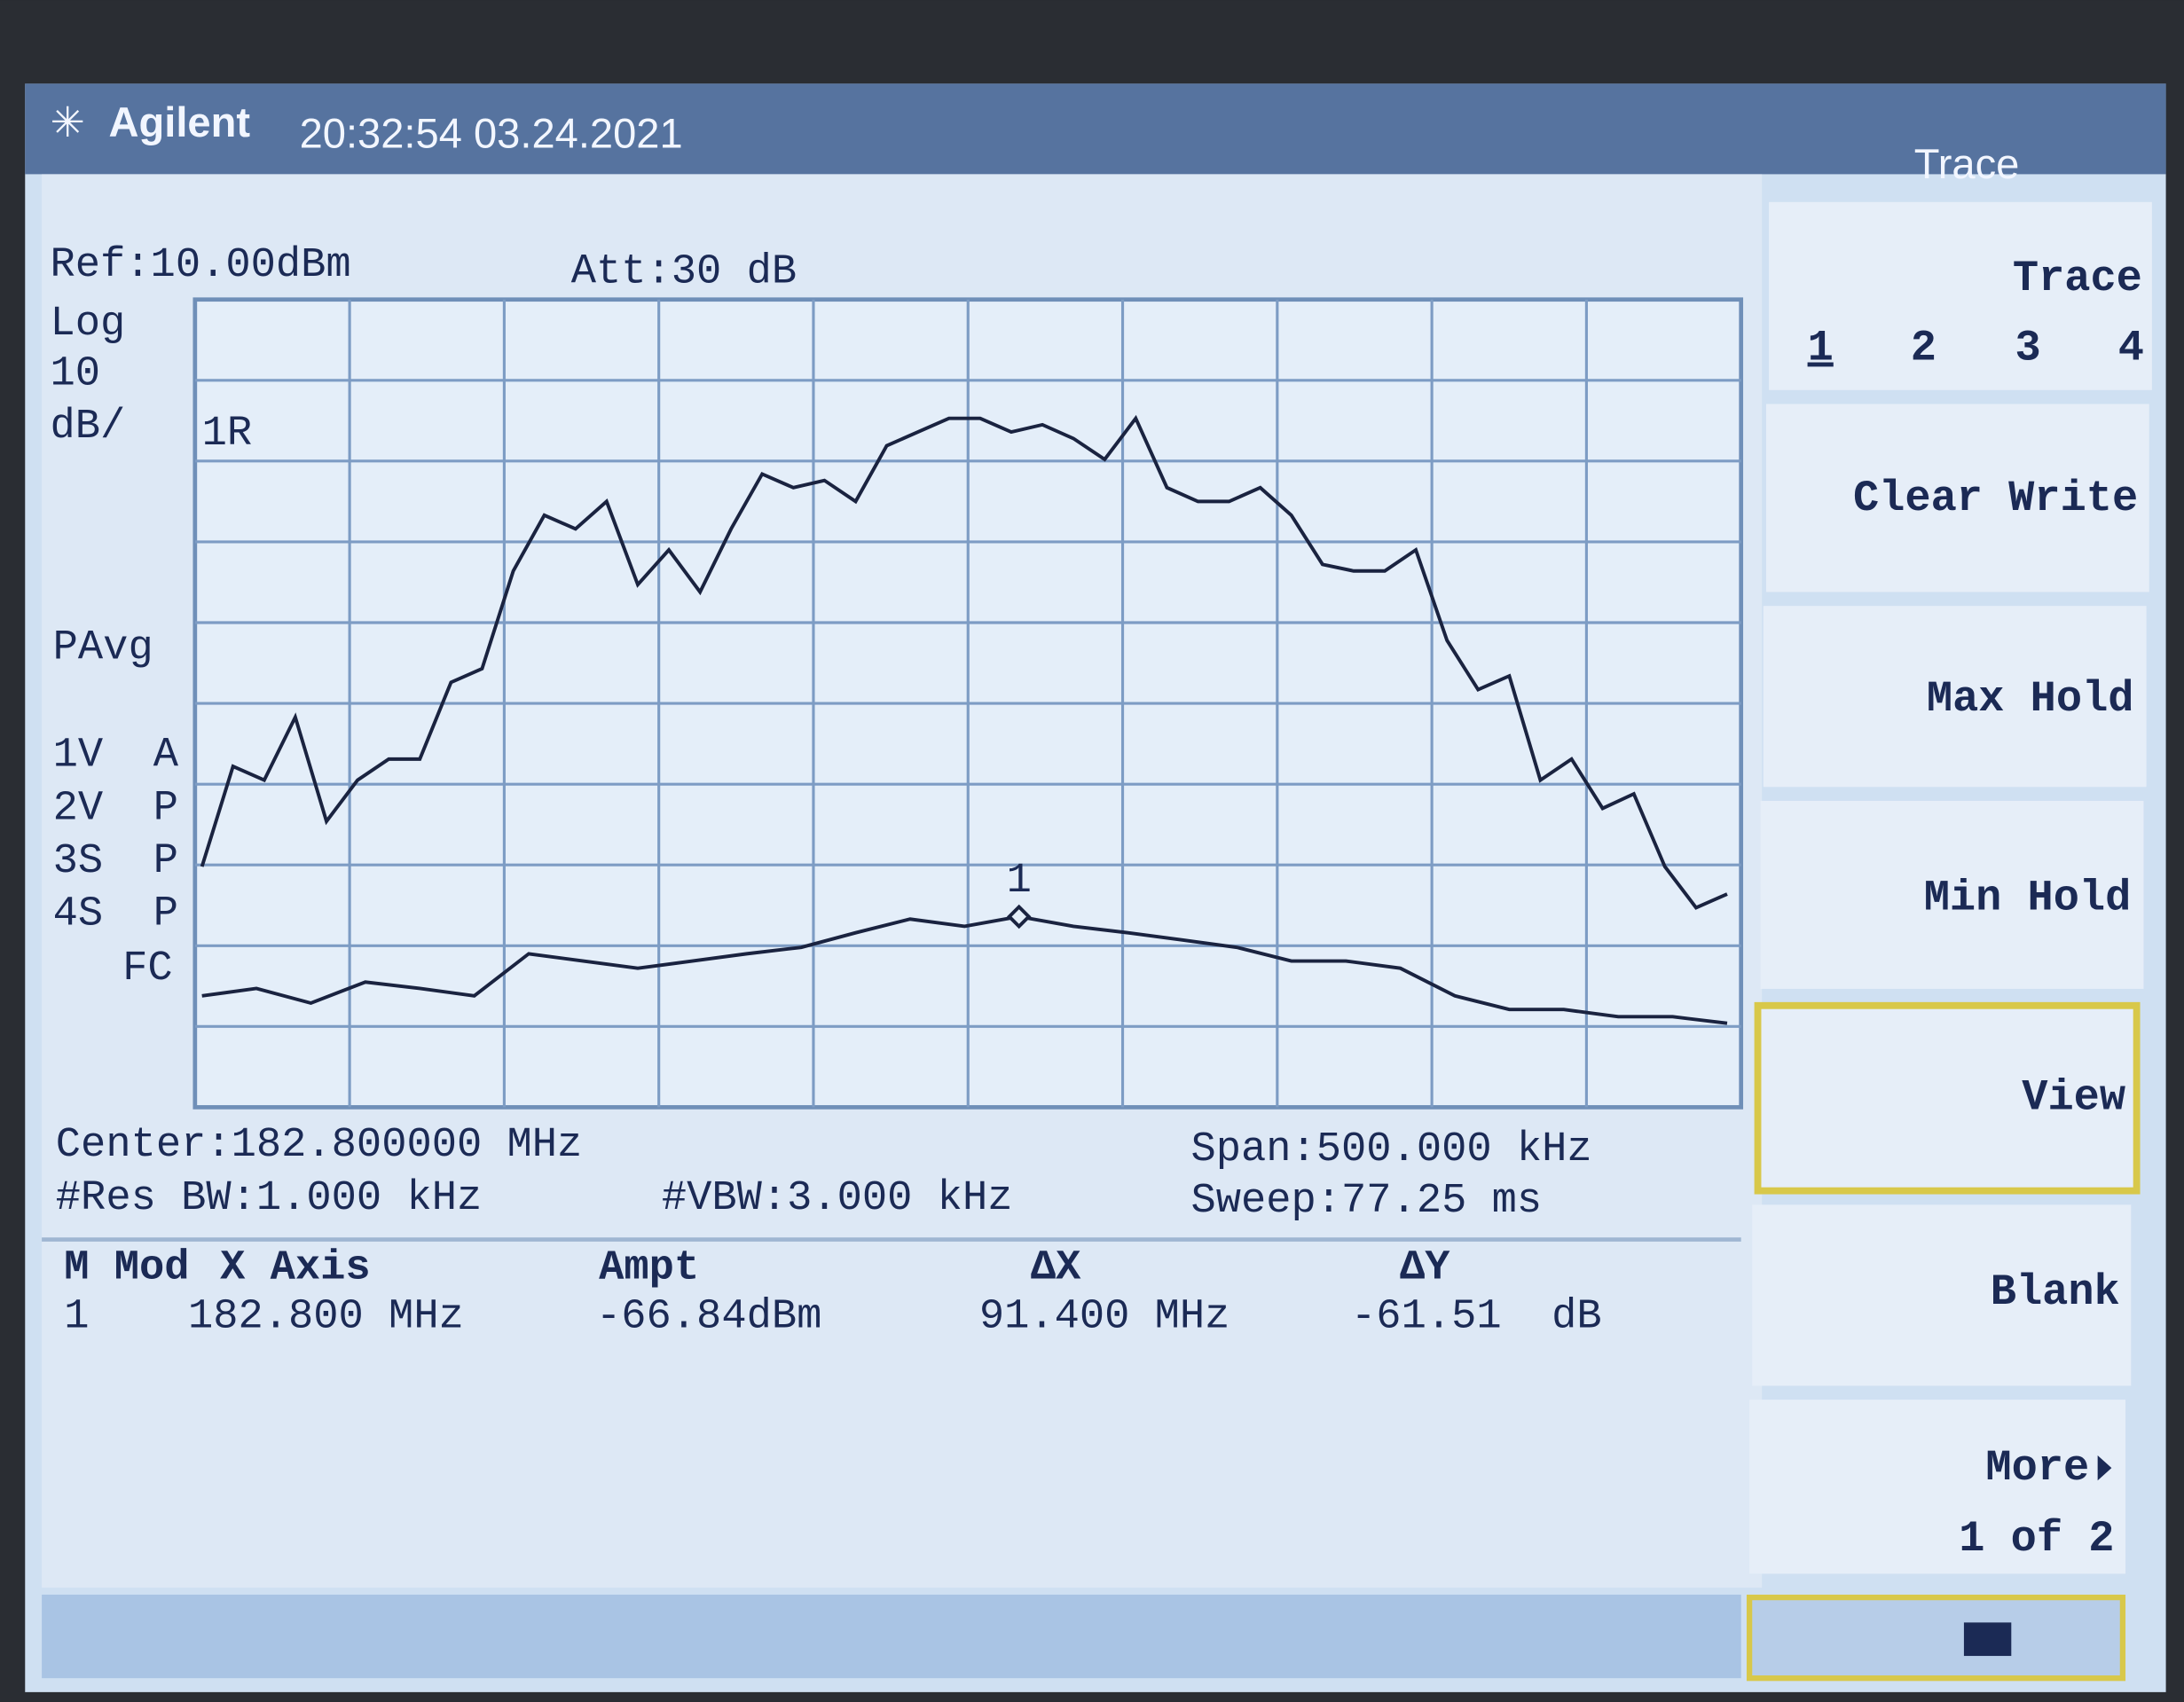 This screenshot has width=2184, height=1702. Describe the element at coordinates (1476, 1316) in the screenshot. I see `table-cell: -61.51 dB` at that location.